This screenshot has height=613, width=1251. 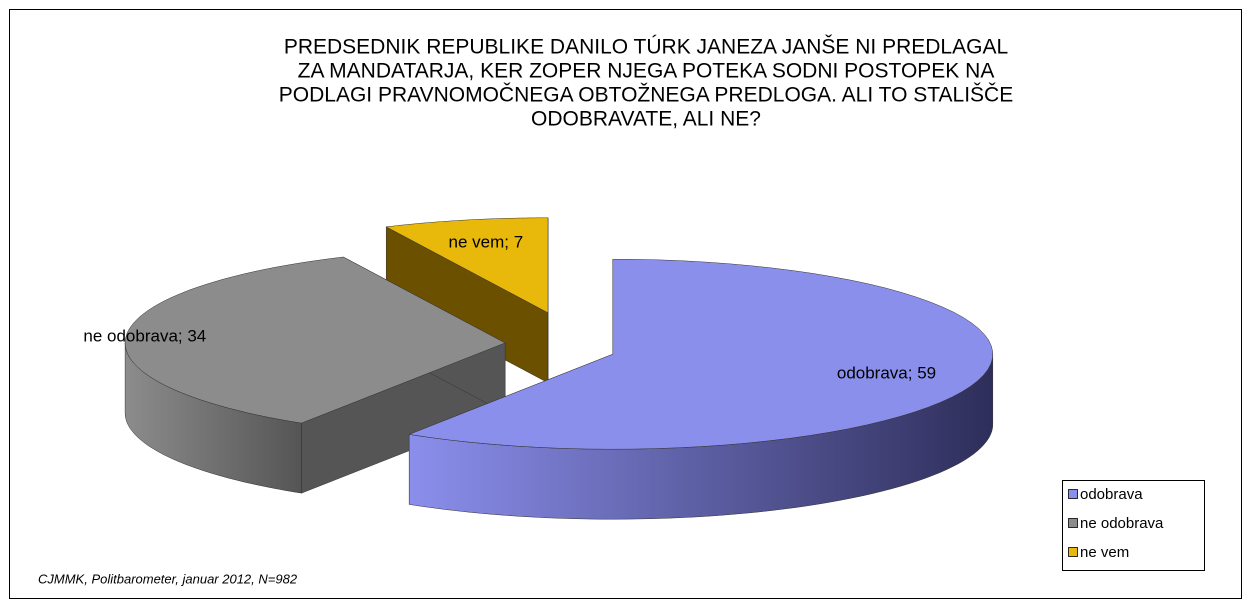 What do you see at coordinates (1104, 552) in the screenshot?
I see `legend-label: ne vem` at bounding box center [1104, 552].